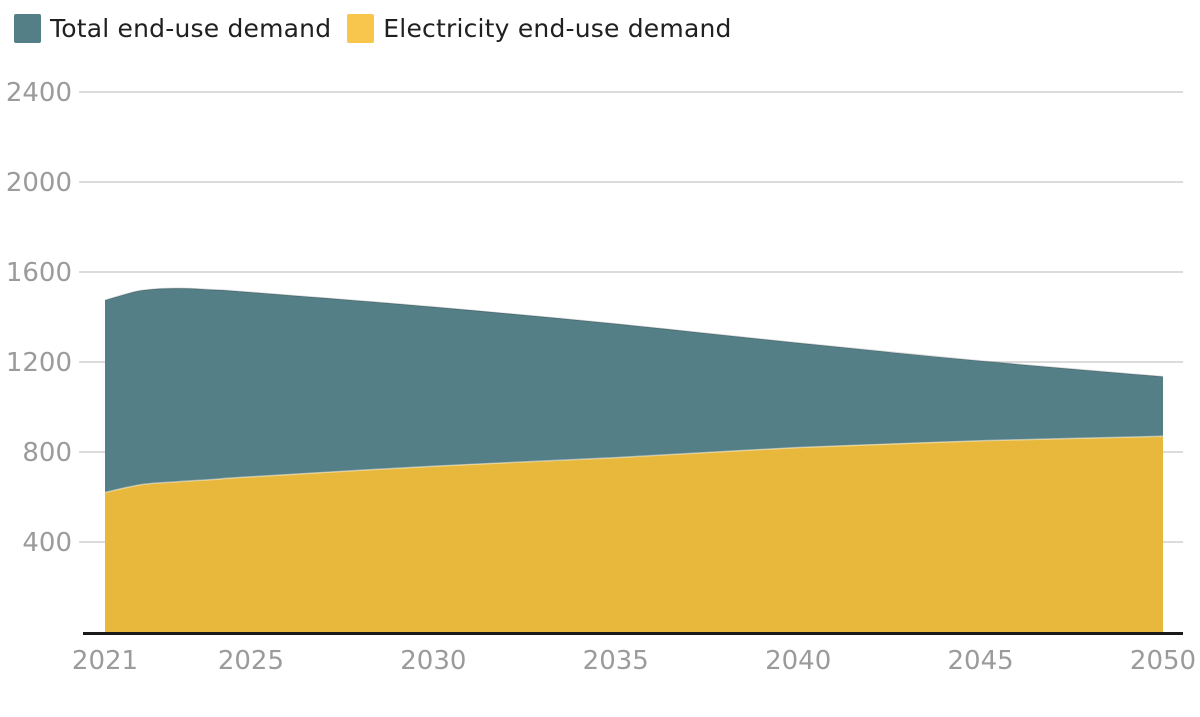 Image resolution: width=1200 pixels, height=717 pixels. What do you see at coordinates (634, 332) in the screenshot?
I see `edge-total-end-use-demand` at bounding box center [634, 332].